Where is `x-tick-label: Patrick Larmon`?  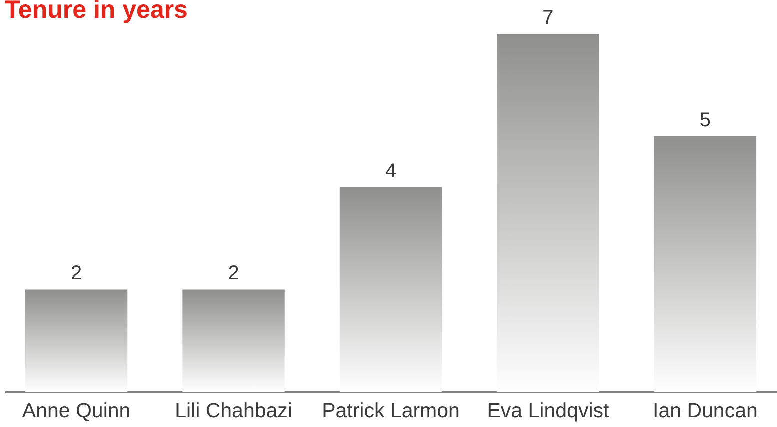
x-tick-label: Patrick Larmon is located at coordinates (391, 411).